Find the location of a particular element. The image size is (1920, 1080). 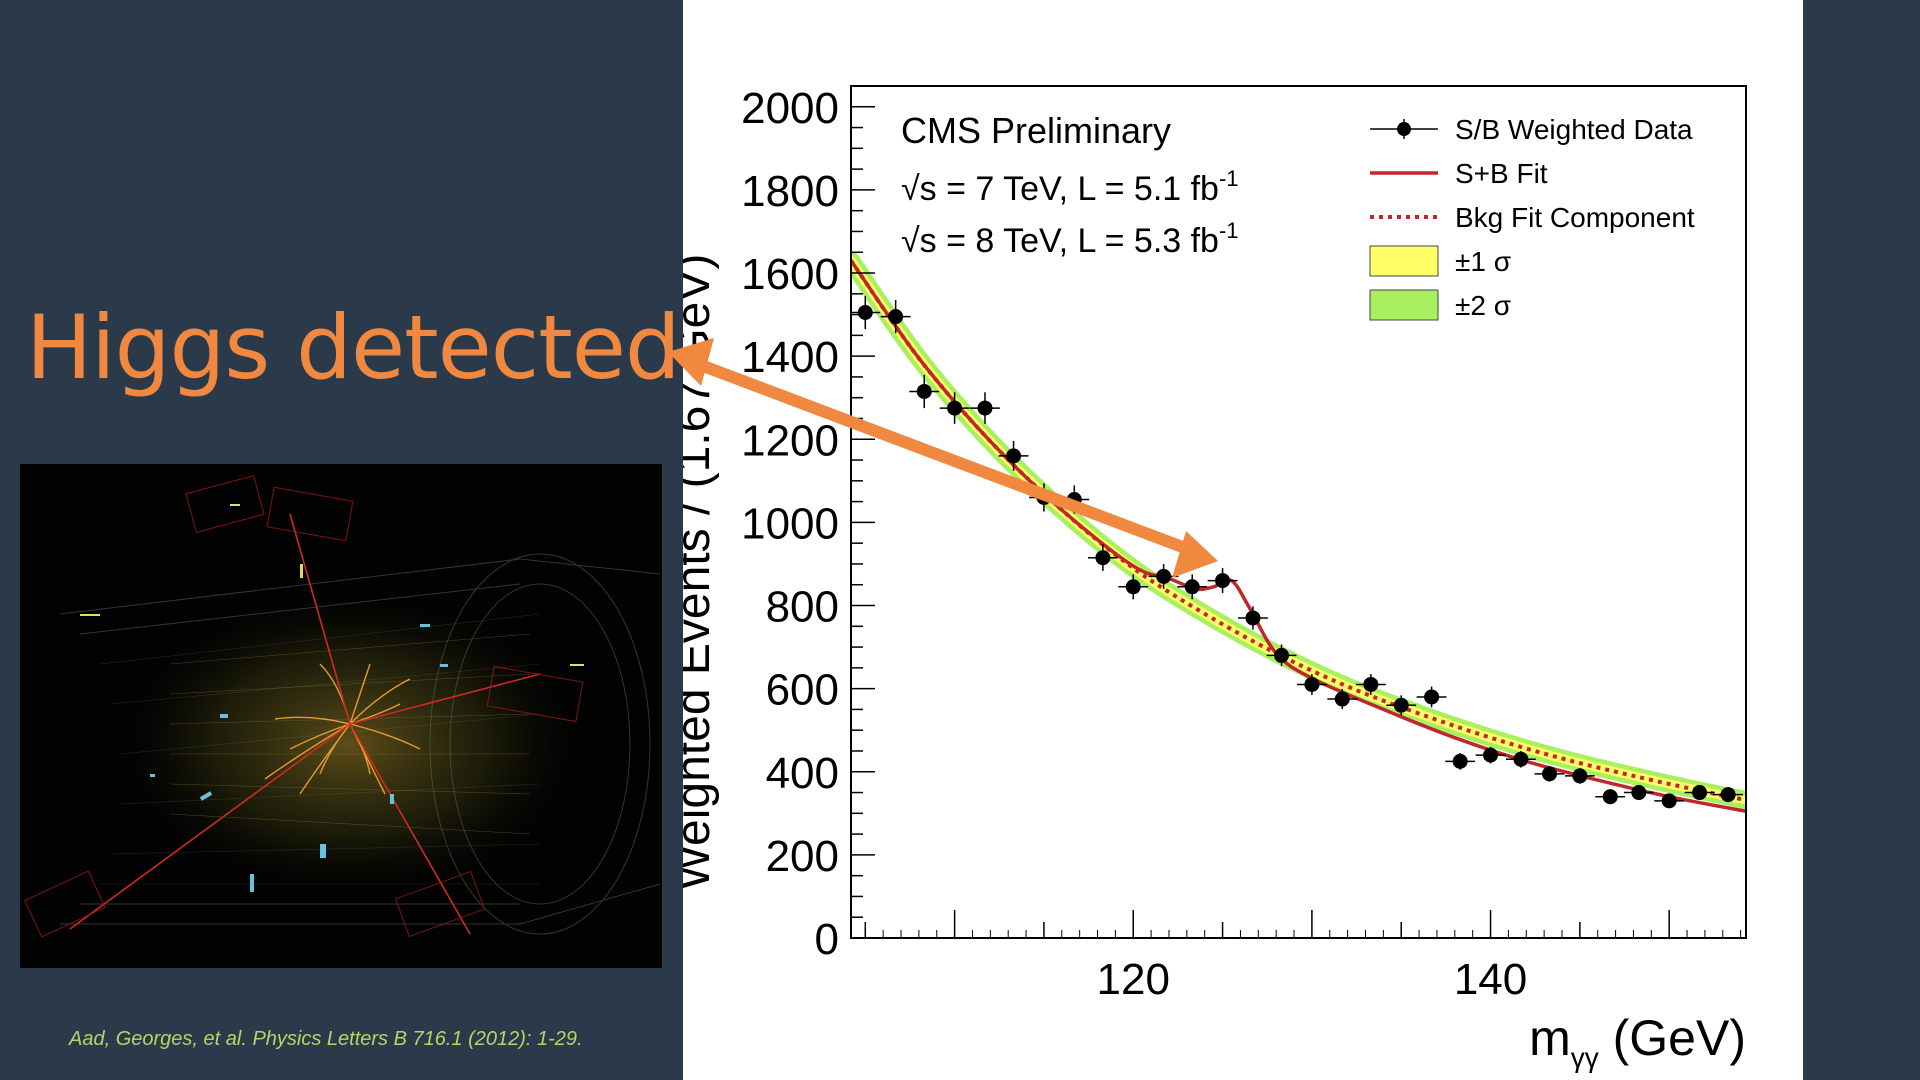

collision-event-graphic is located at coordinates (342, 706).